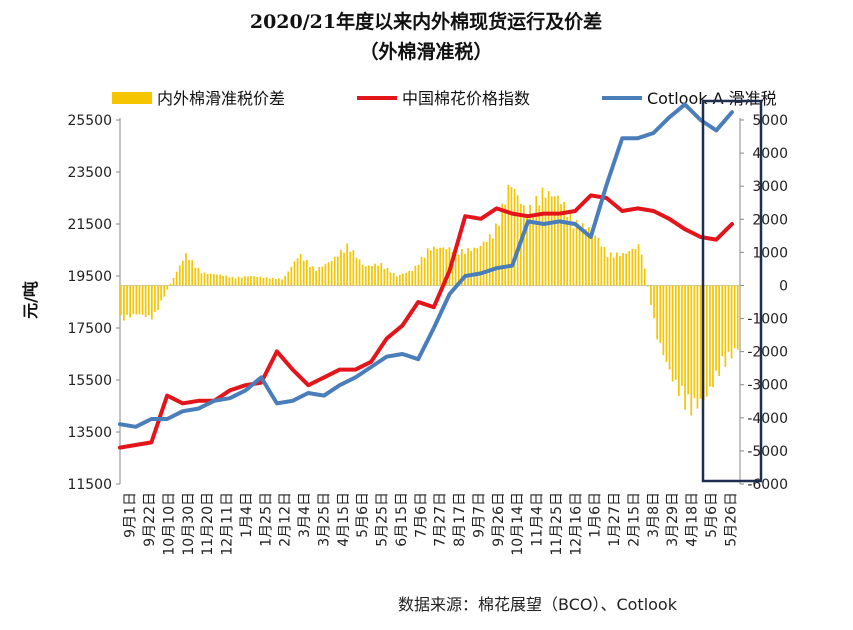 This screenshot has width=853, height=630. Describe the element at coordinates (324, 519) in the screenshot. I see `x-tick-label: 3月25日` at that location.